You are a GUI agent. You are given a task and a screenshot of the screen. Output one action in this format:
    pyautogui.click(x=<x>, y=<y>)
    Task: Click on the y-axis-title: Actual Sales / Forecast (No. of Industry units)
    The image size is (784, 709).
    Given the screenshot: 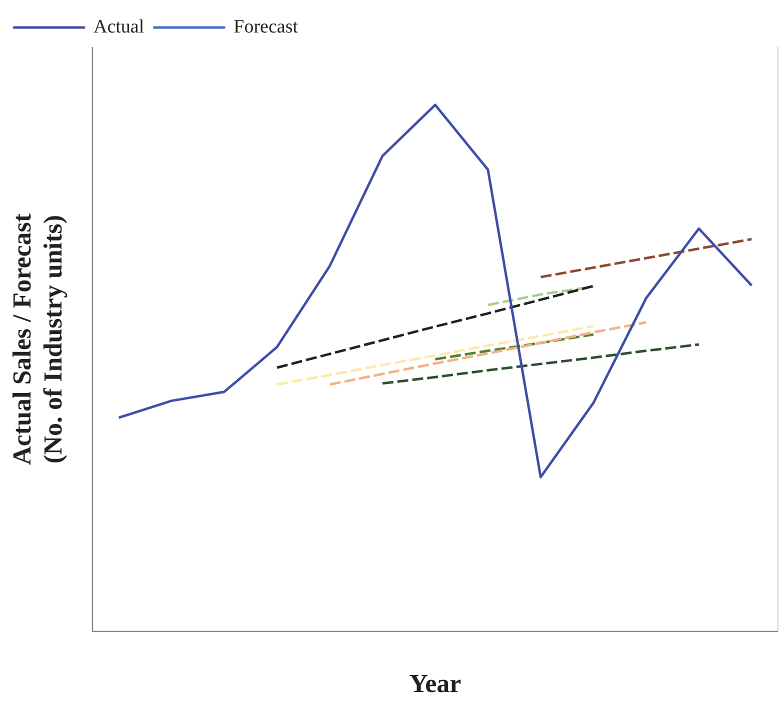 What is the action you would take?
    pyautogui.click(x=37, y=339)
    